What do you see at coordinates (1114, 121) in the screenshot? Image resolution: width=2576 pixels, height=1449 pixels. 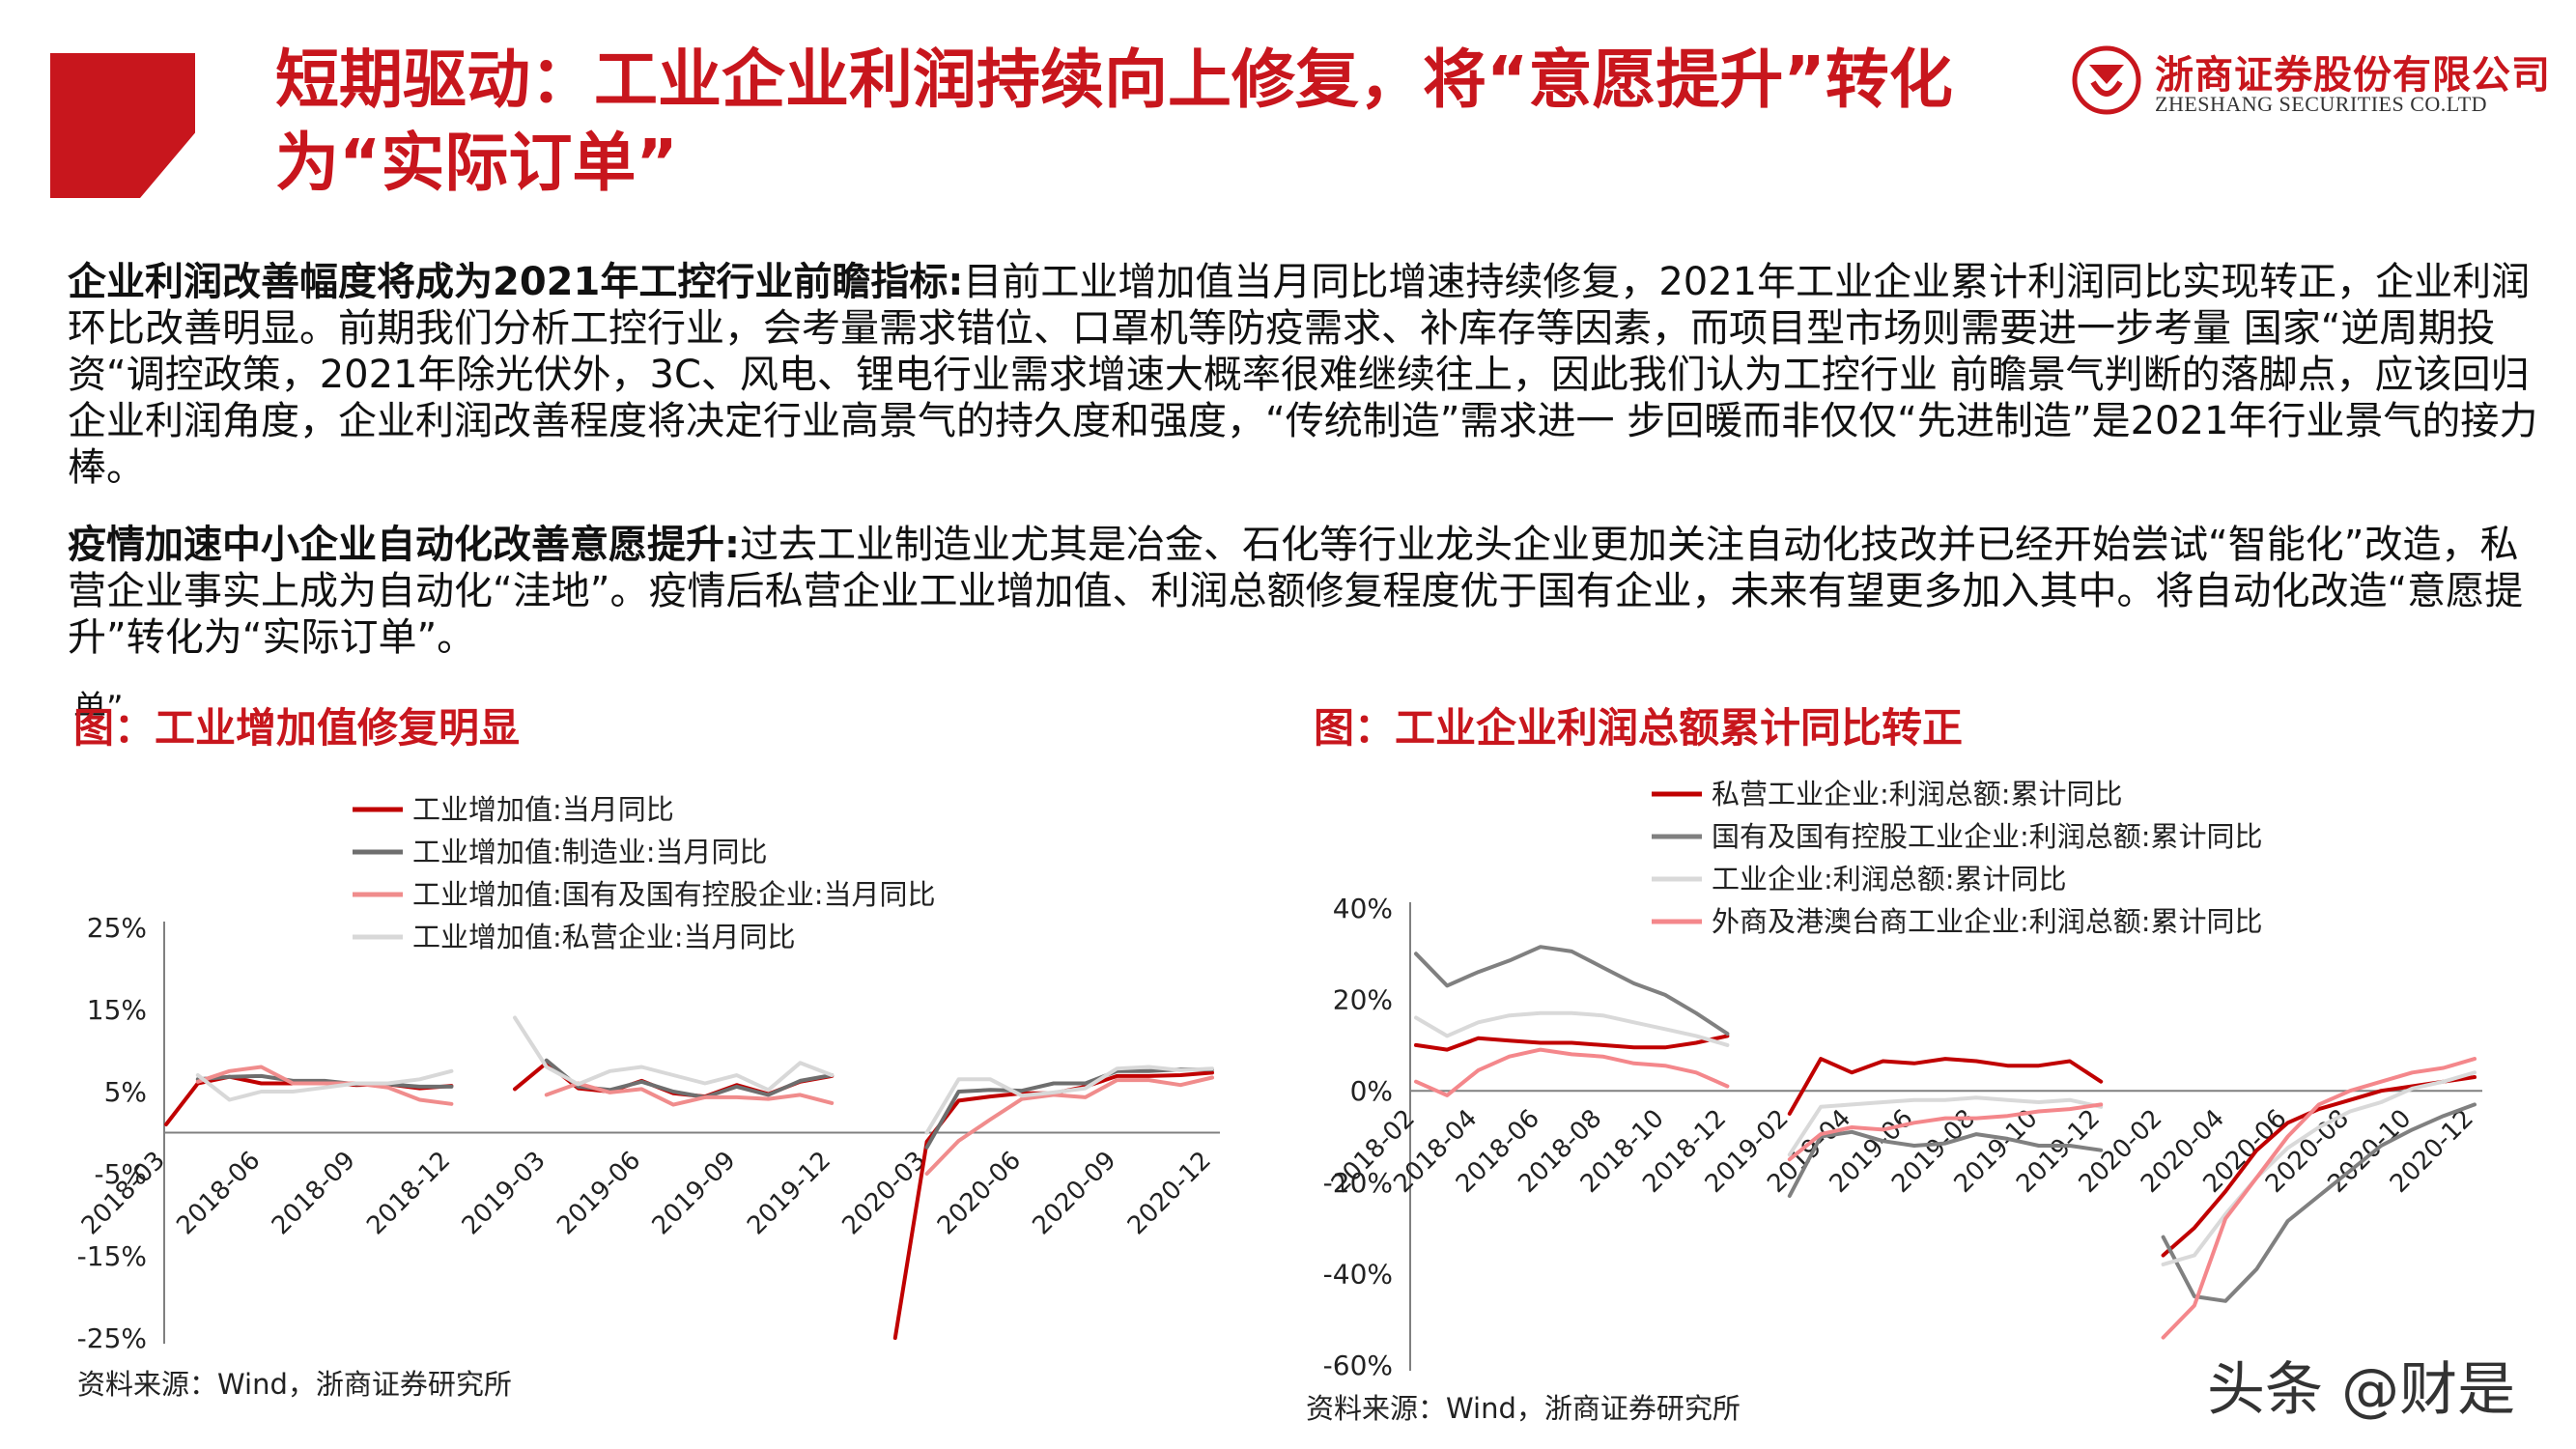 I see `page-title: 短期驱动：工业企业利润持续向上修复，将“意愿提升”转化为“实际订单”` at bounding box center [1114, 121].